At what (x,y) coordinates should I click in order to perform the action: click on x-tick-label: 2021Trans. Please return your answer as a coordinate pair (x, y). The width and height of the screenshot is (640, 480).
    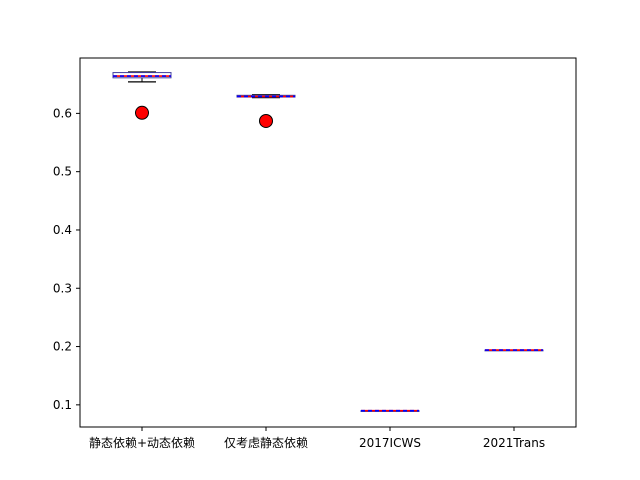
    Looking at the image, I should click on (514, 443).